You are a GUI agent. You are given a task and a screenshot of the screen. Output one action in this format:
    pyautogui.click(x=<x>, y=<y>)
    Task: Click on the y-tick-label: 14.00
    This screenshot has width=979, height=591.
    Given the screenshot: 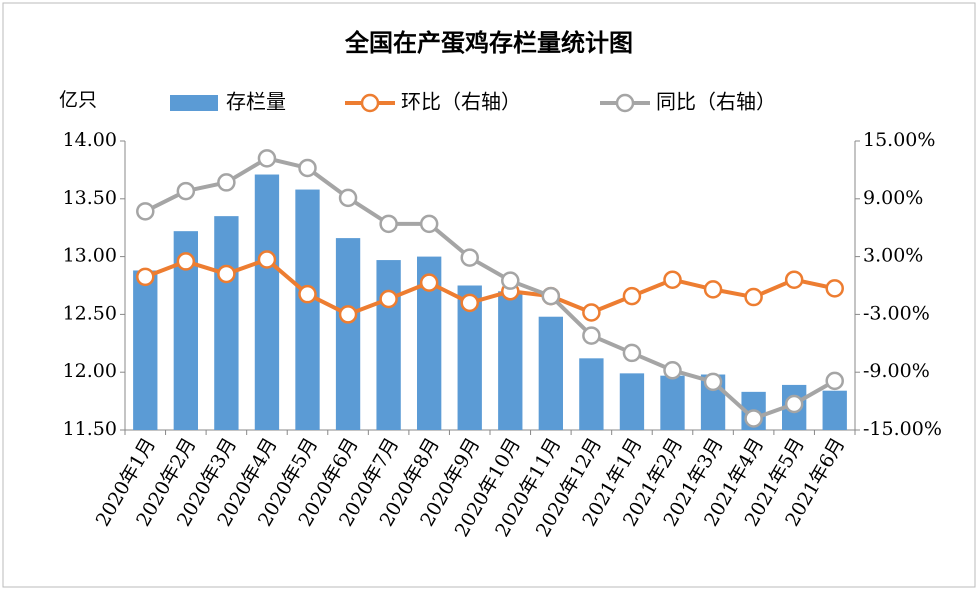 What is the action you would take?
    pyautogui.click(x=90, y=140)
    